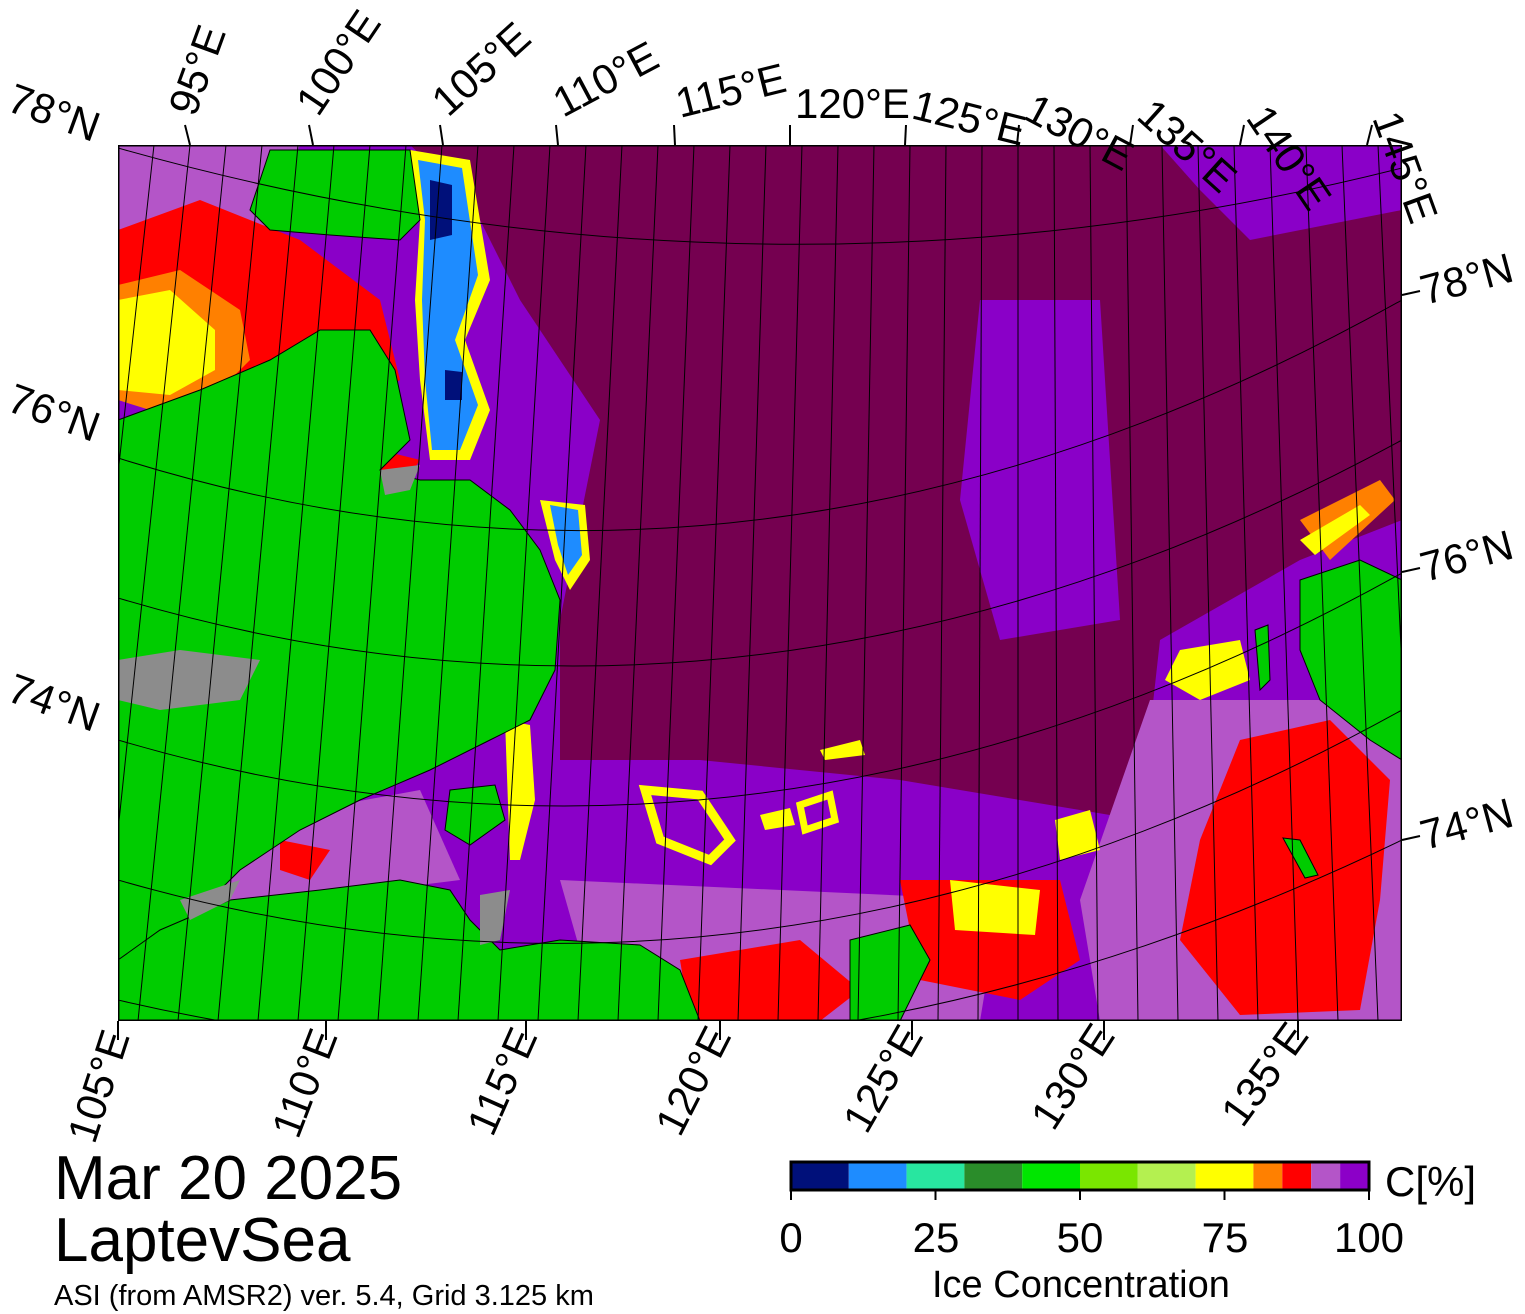 The height and width of the screenshot is (1314, 1525). I want to click on bottom-longitude-labels: 105°E 110°E 115°E 120°E 125°E 130°E 135°E, so click(687, 1081).